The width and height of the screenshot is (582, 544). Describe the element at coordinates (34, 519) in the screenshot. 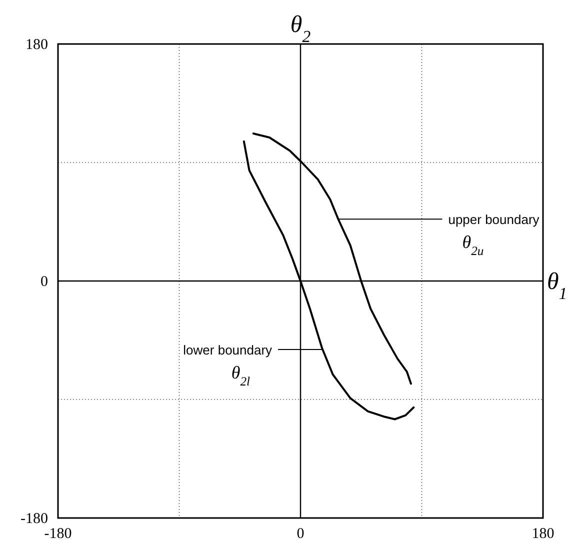

I see `y-tick-label: -180` at that location.